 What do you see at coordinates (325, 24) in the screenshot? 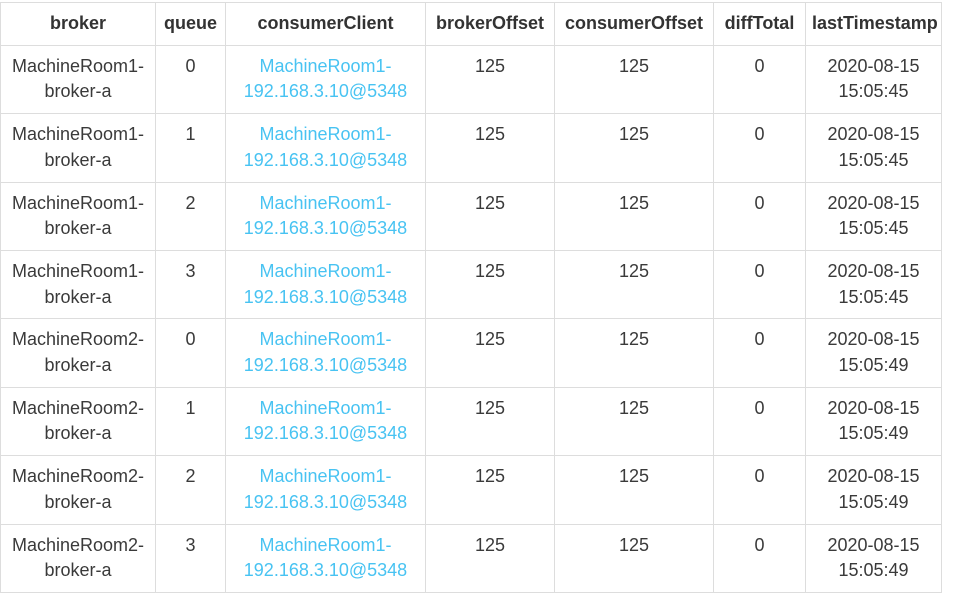
I see `column-header-consumer-client: consumerClient` at bounding box center [325, 24].